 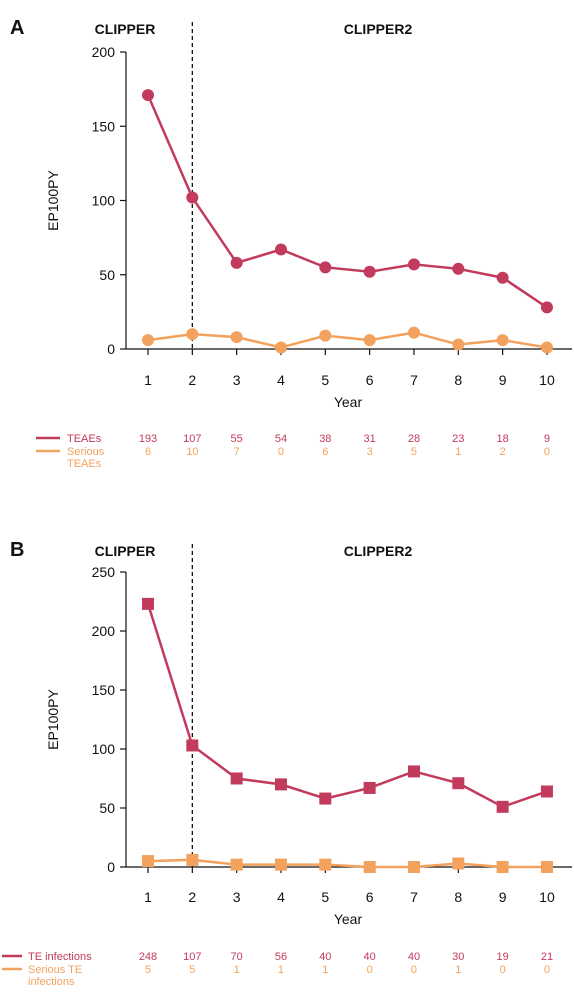 I want to click on x-tick-label: 1, so click(x=148, y=897).